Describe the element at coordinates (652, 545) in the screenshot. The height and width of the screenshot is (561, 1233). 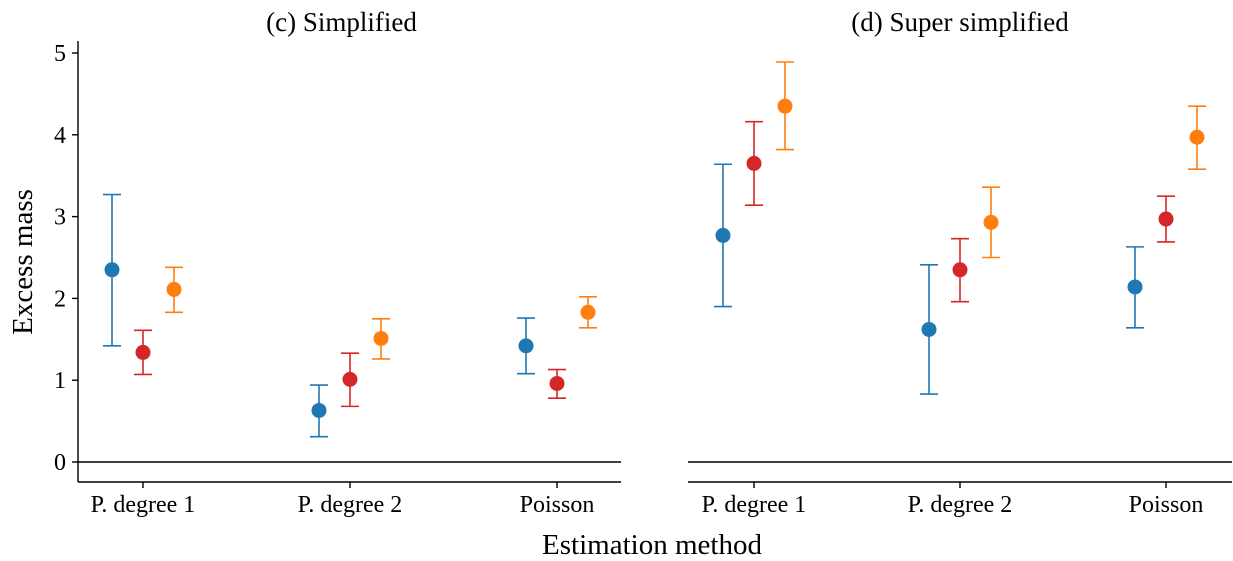
I see `x-axis-label: Estimation method` at that location.